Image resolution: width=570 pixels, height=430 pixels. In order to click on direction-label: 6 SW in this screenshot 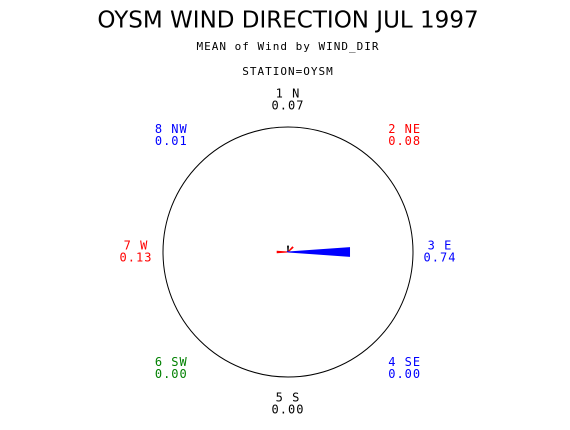, I will do `click(171, 362)`.